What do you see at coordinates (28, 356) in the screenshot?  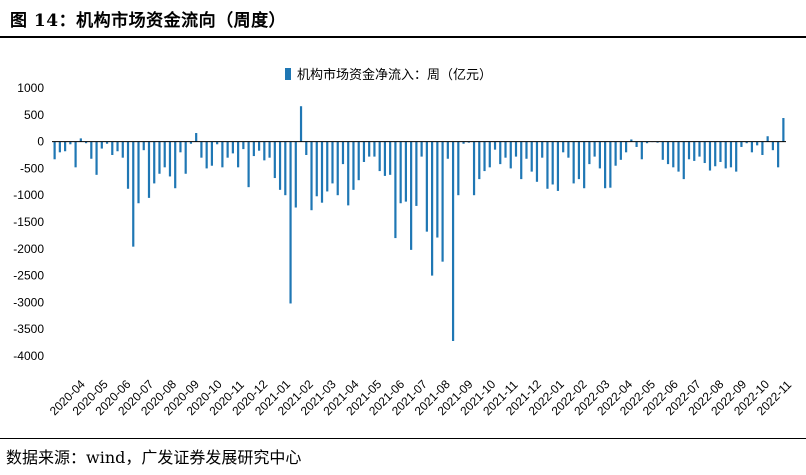 I see `y-tick-label: -4000` at bounding box center [28, 356].